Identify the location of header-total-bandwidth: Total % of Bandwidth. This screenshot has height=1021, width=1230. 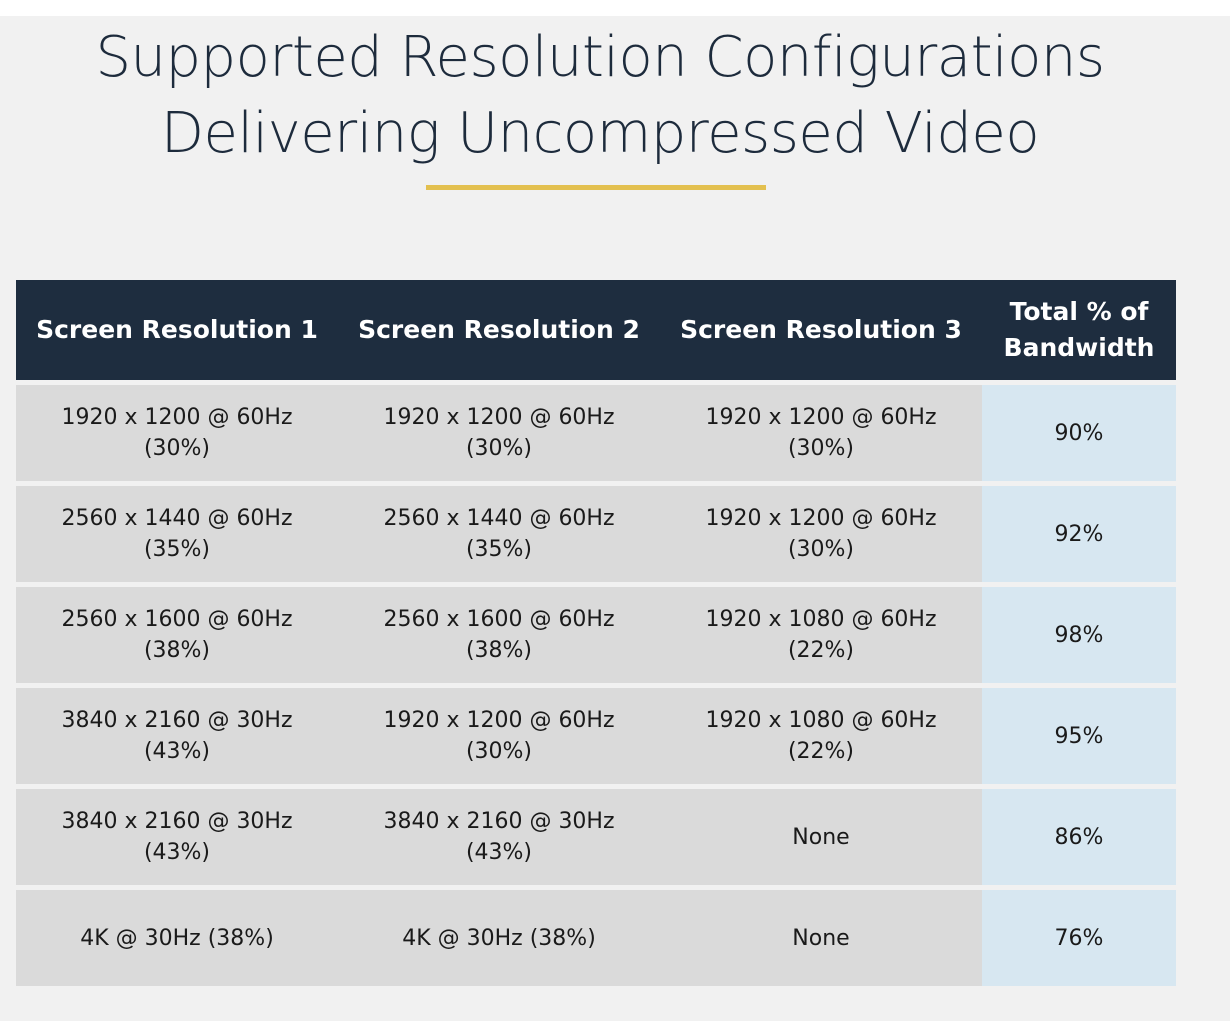
(1079, 331).